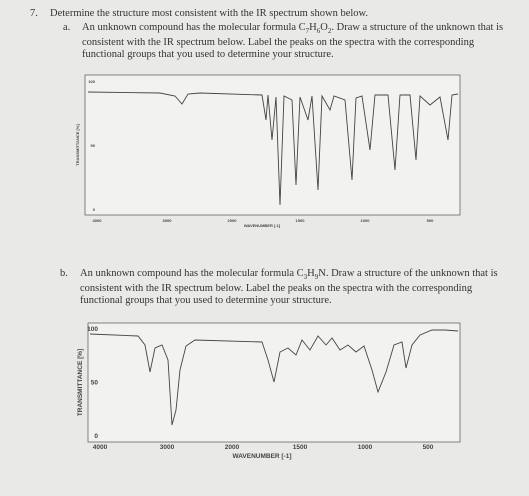 The width and height of the screenshot is (529, 496). What do you see at coordinates (329, 31) in the screenshot?
I see `subscript: 2` at bounding box center [329, 31].